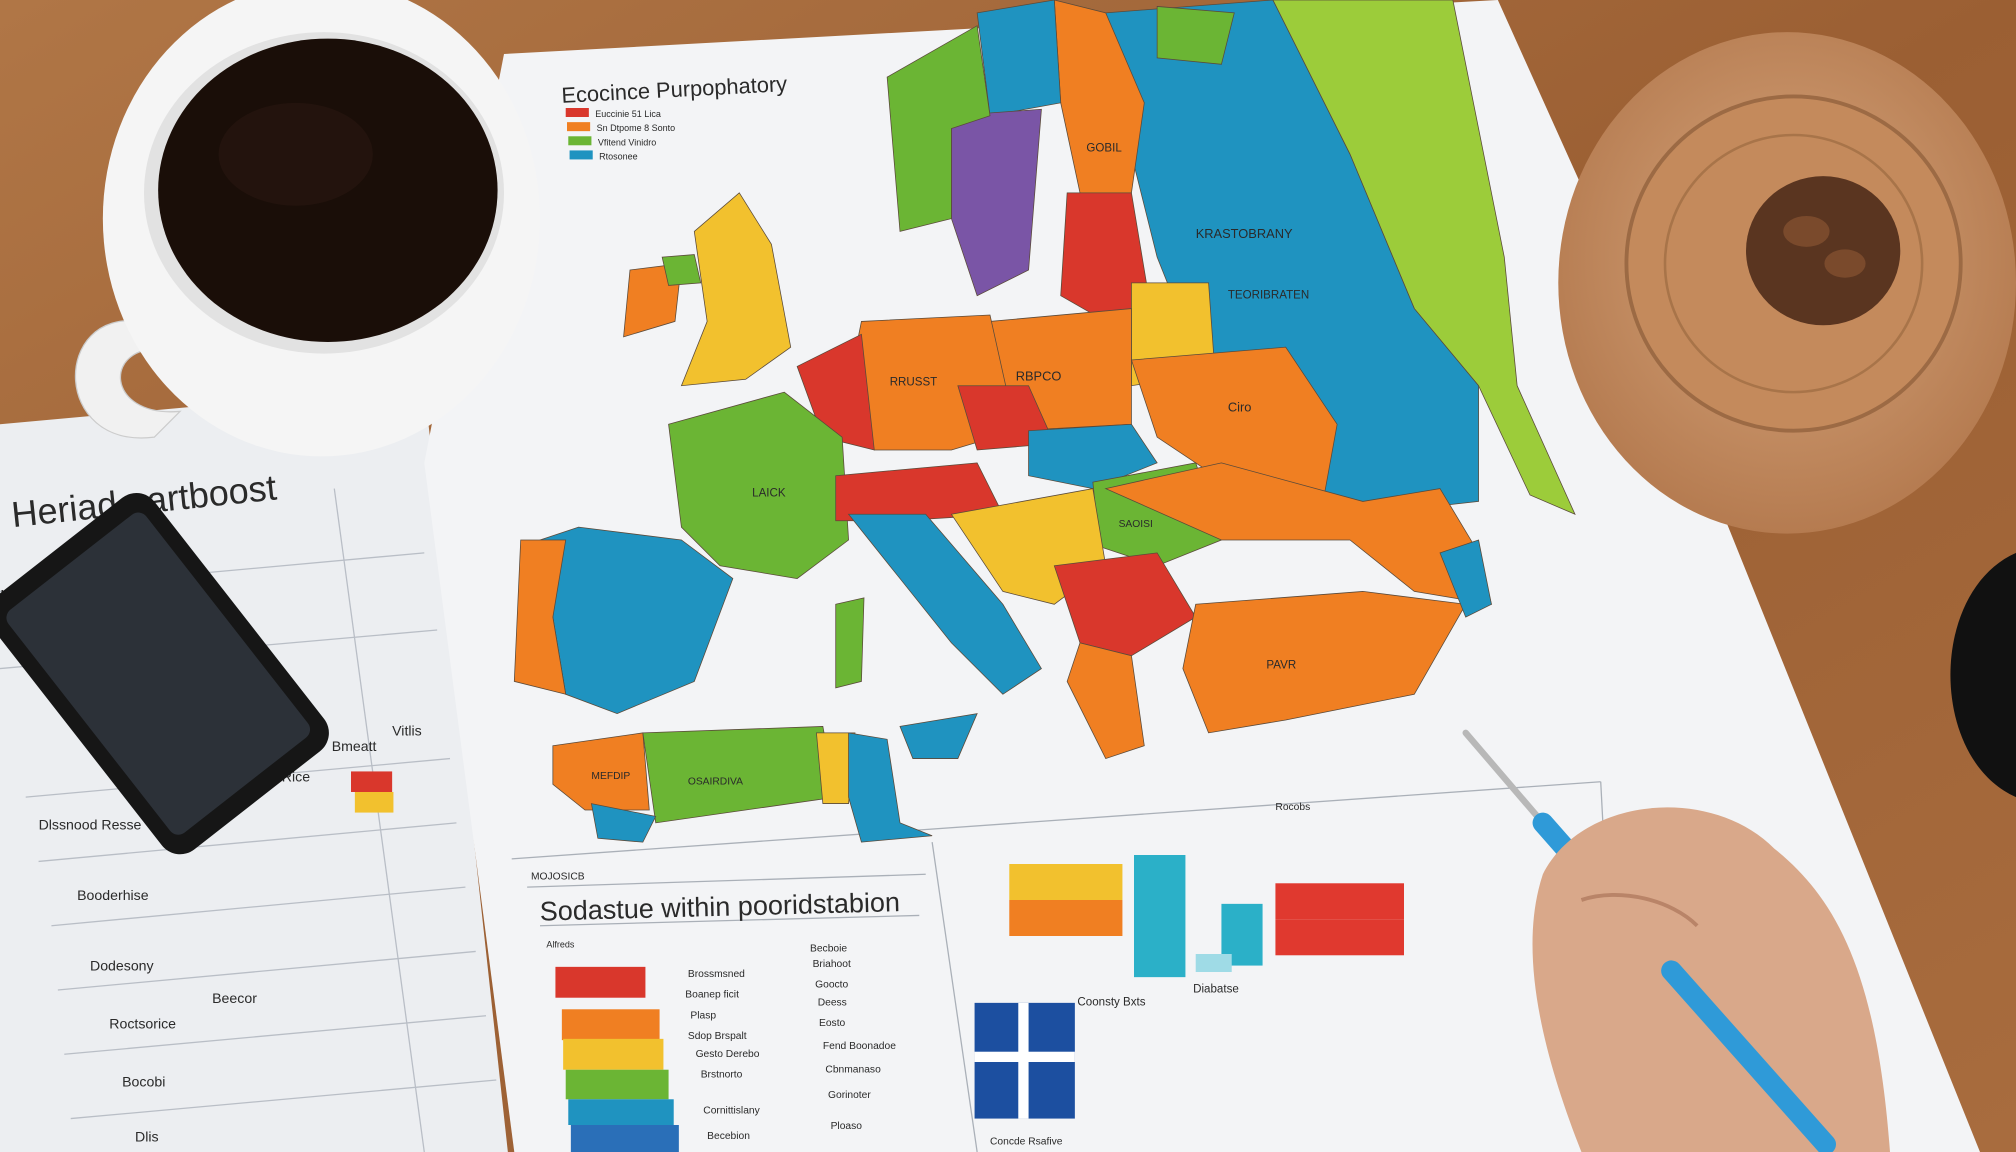  Describe the element at coordinates (580, 141) in the screenshot. I see `legend-swatch-green` at that location.